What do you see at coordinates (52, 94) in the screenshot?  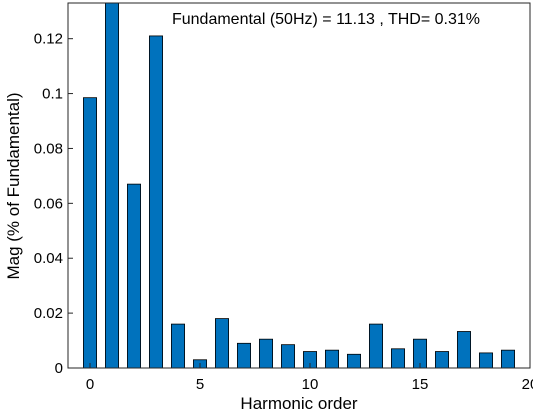 I see `y-tick-label: 0.1` at bounding box center [52, 94].